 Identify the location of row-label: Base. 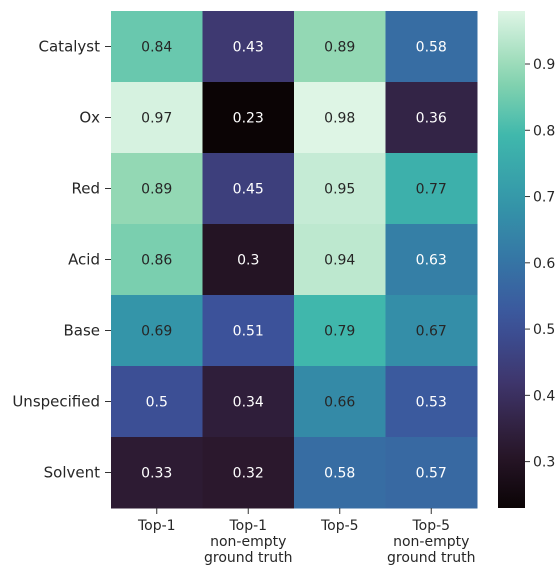
(81, 331).